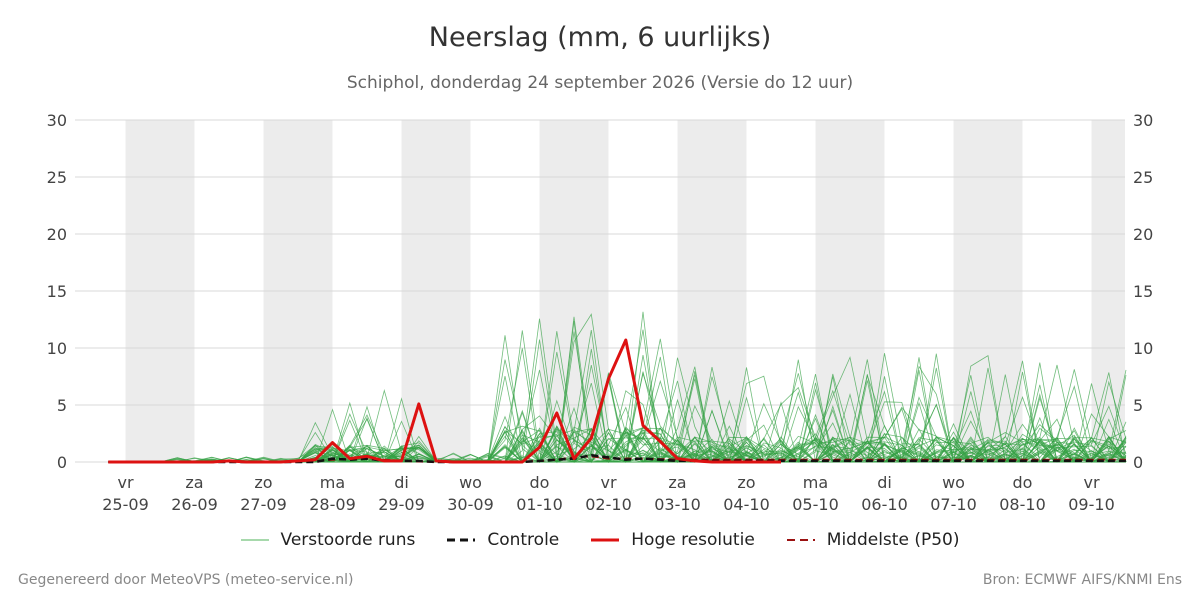 The image size is (1200, 600). I want to click on y-tick-label-left: 30, so click(57, 120).